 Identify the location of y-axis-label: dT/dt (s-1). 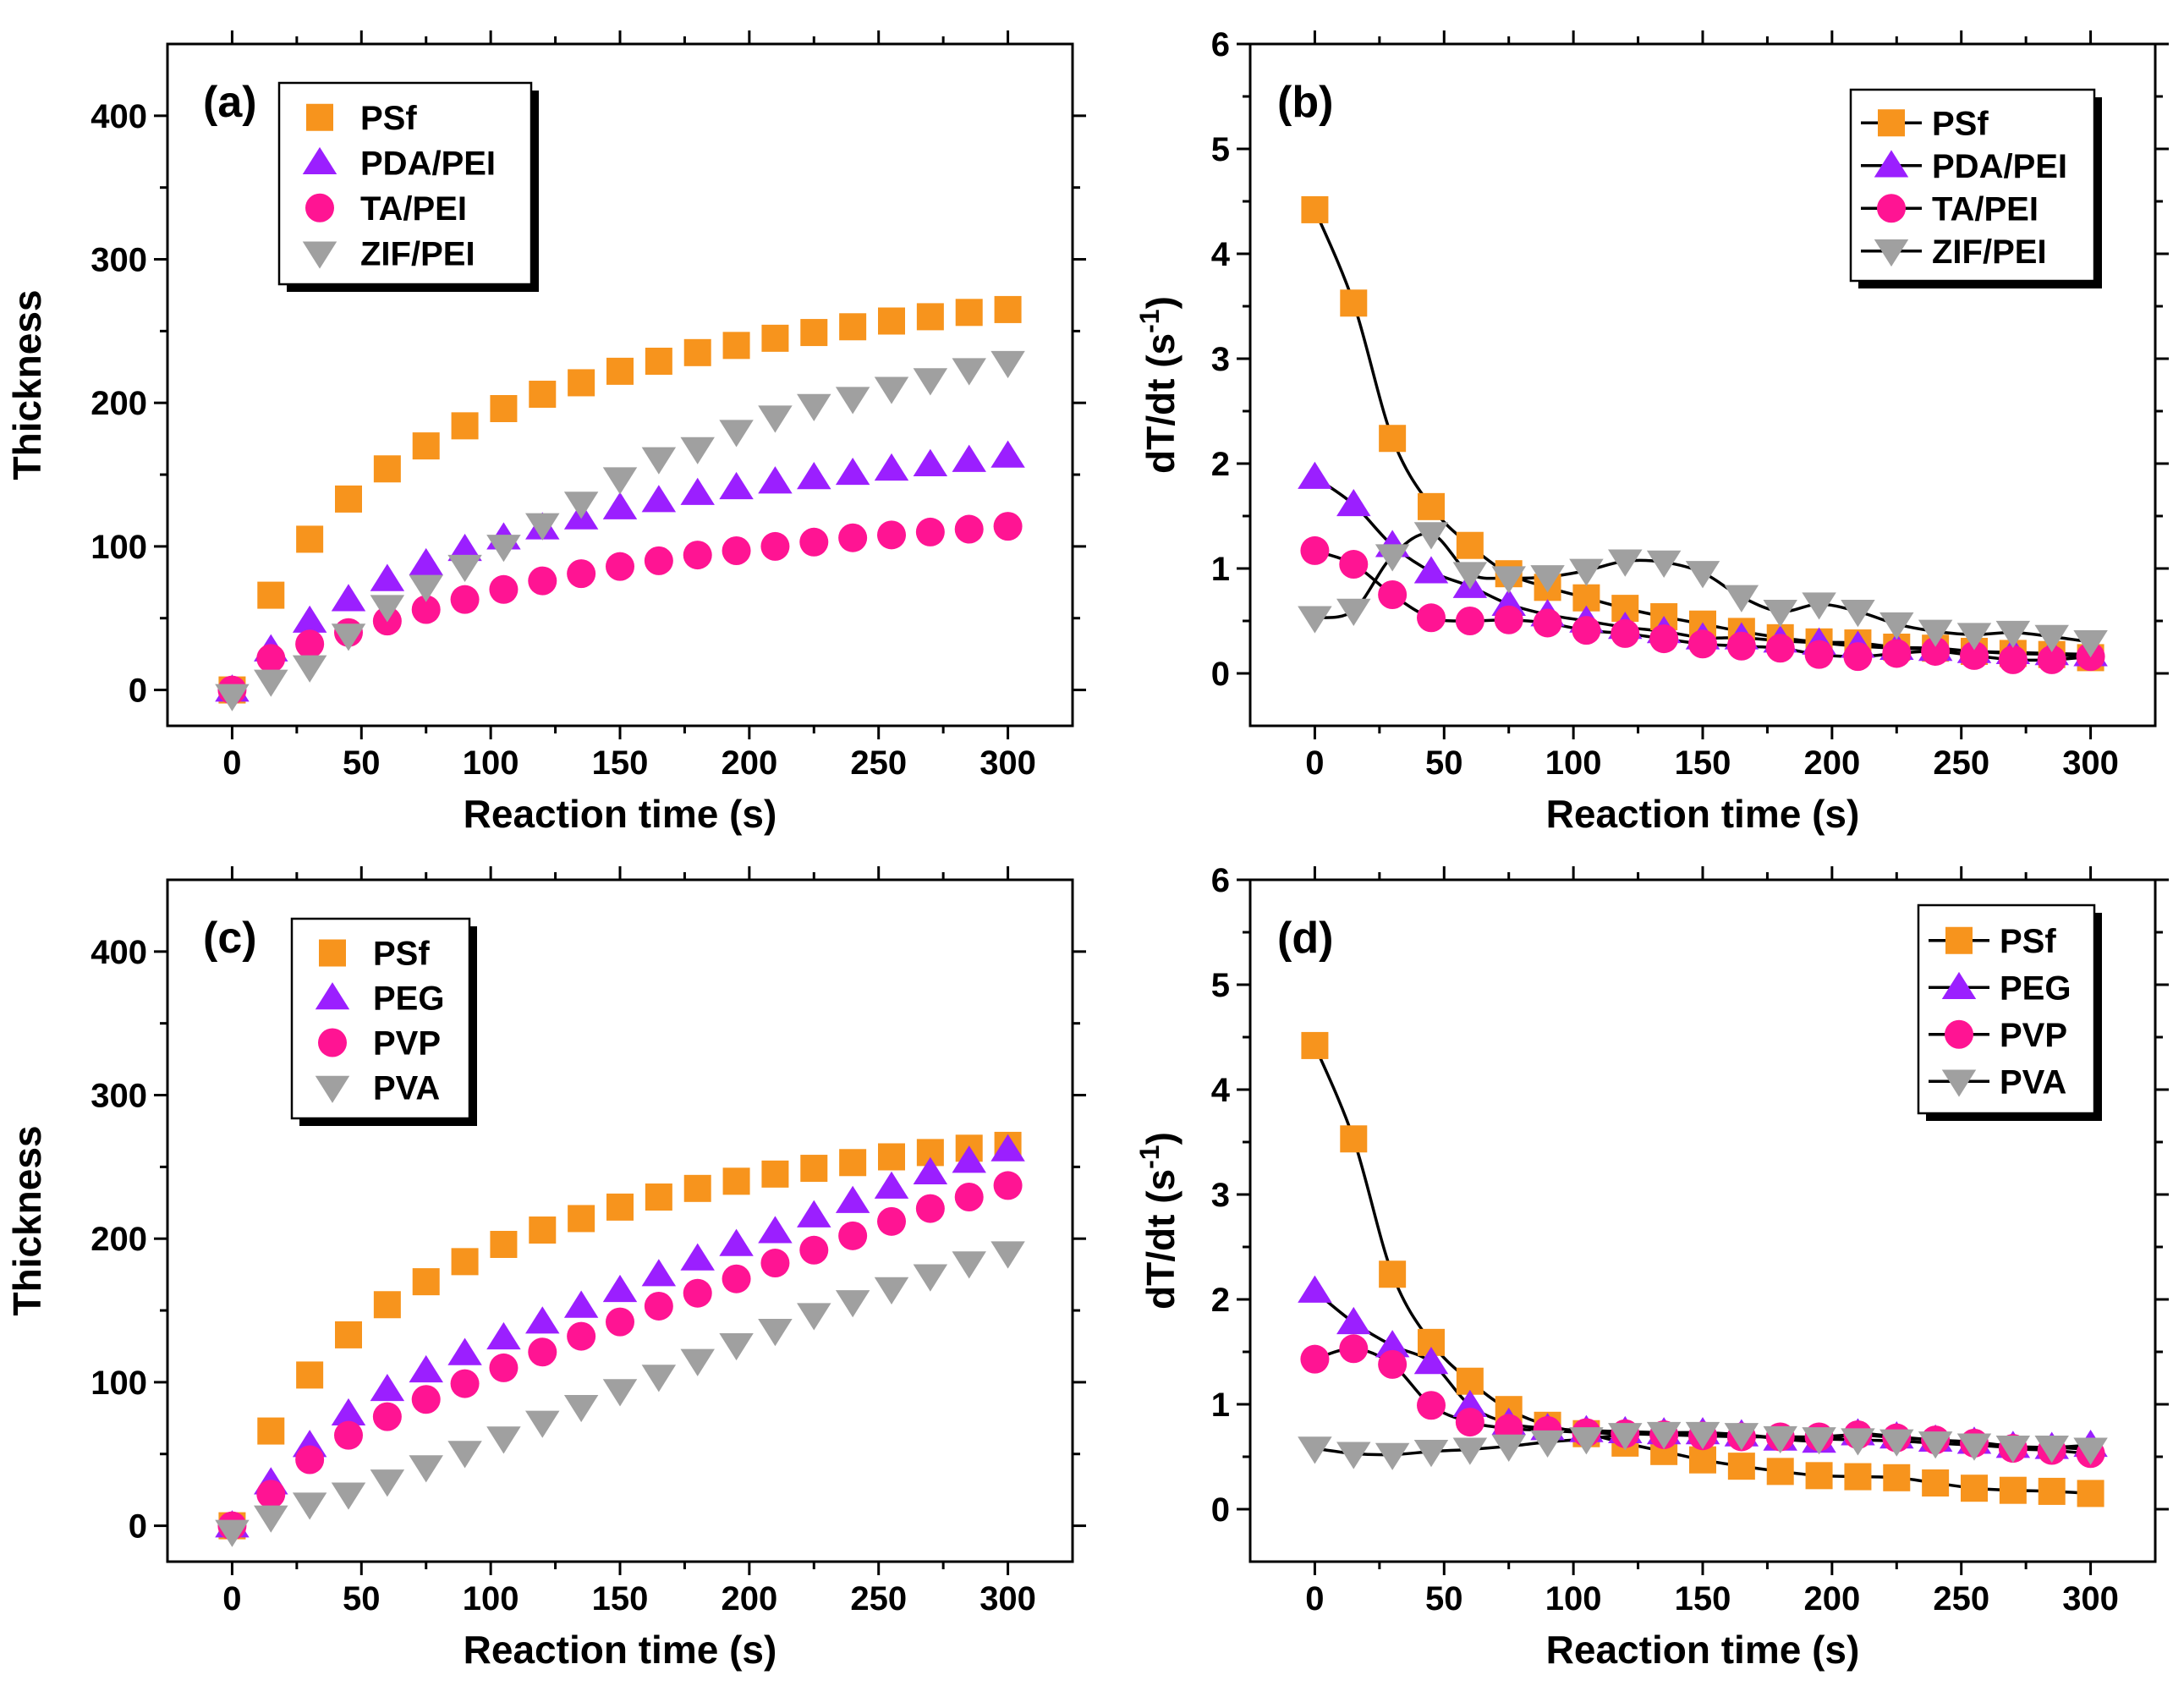
(1159, 385).